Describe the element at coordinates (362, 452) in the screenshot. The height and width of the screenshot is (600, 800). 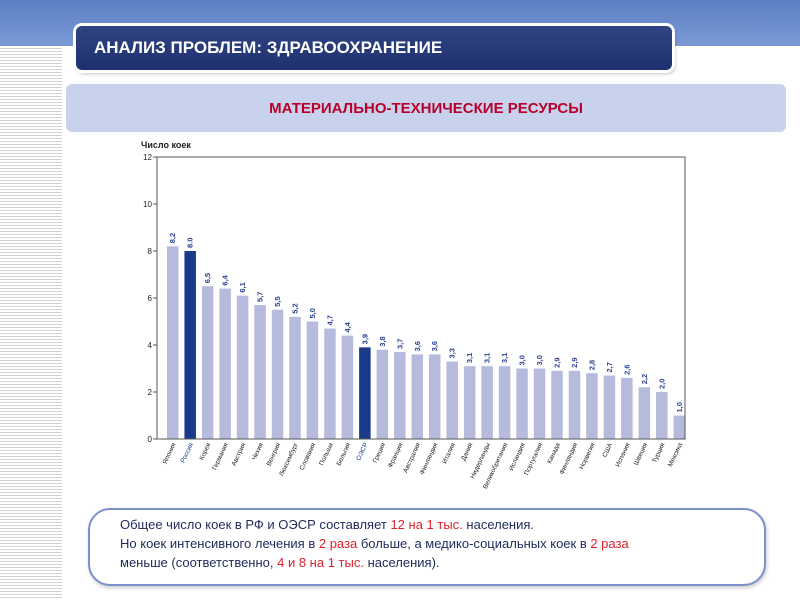
I see `category-label-11: ОЭСР` at that location.